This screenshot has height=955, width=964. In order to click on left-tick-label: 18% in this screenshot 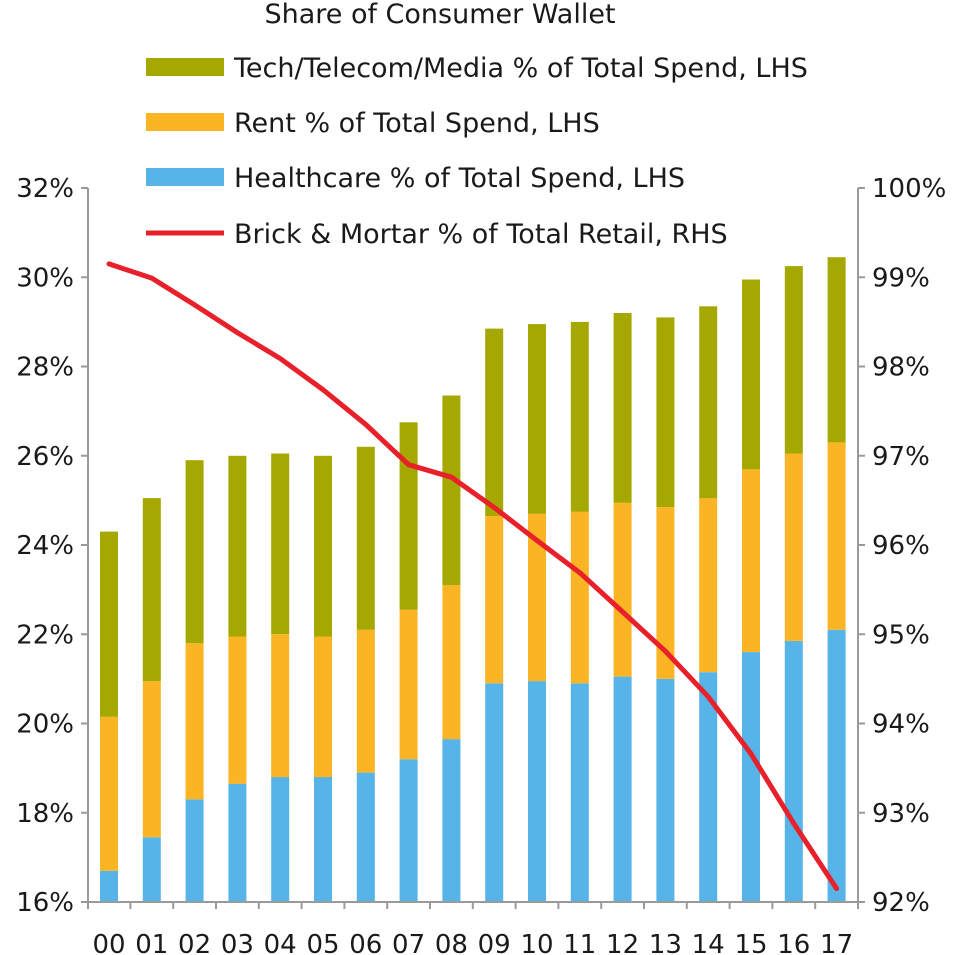, I will do `click(45, 814)`.